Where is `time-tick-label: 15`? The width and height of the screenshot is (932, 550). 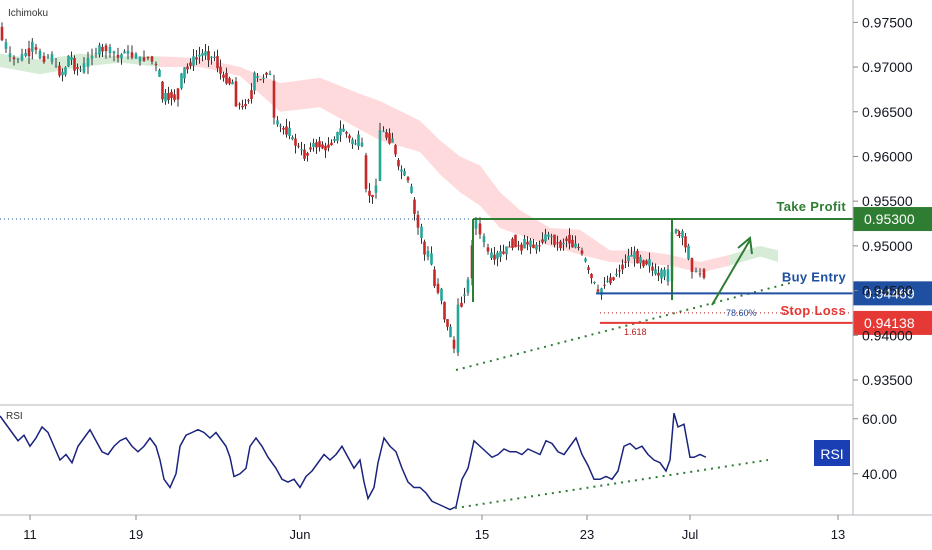 time-tick-label: 15 is located at coordinates (482, 534).